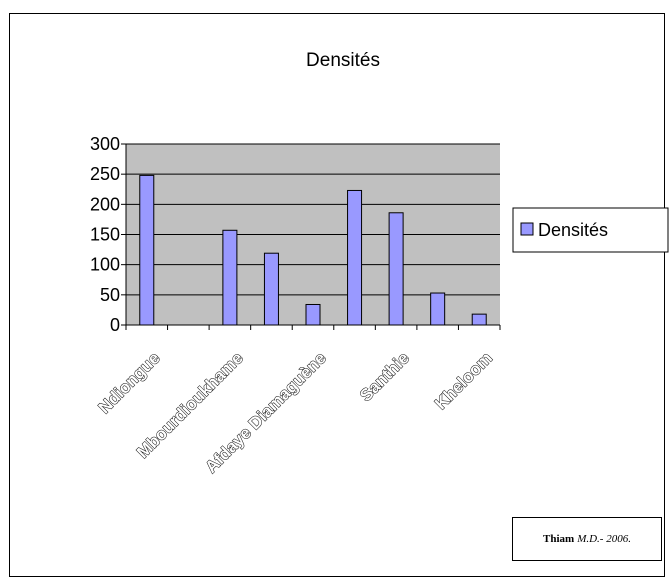 The height and width of the screenshot is (581, 671). What do you see at coordinates (105, 235) in the screenshot?
I see `y-tick-label: 150` at bounding box center [105, 235].